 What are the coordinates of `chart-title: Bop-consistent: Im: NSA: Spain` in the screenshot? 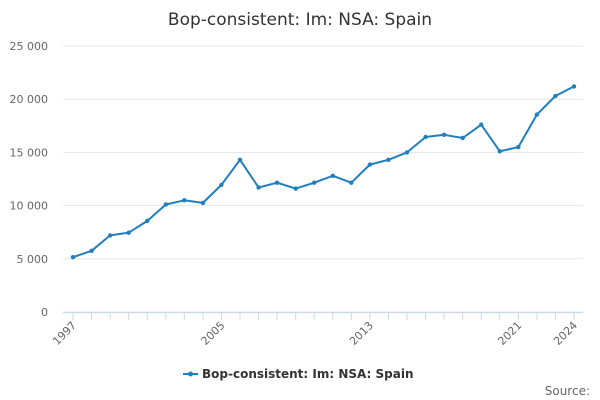 It's located at (300, 20).